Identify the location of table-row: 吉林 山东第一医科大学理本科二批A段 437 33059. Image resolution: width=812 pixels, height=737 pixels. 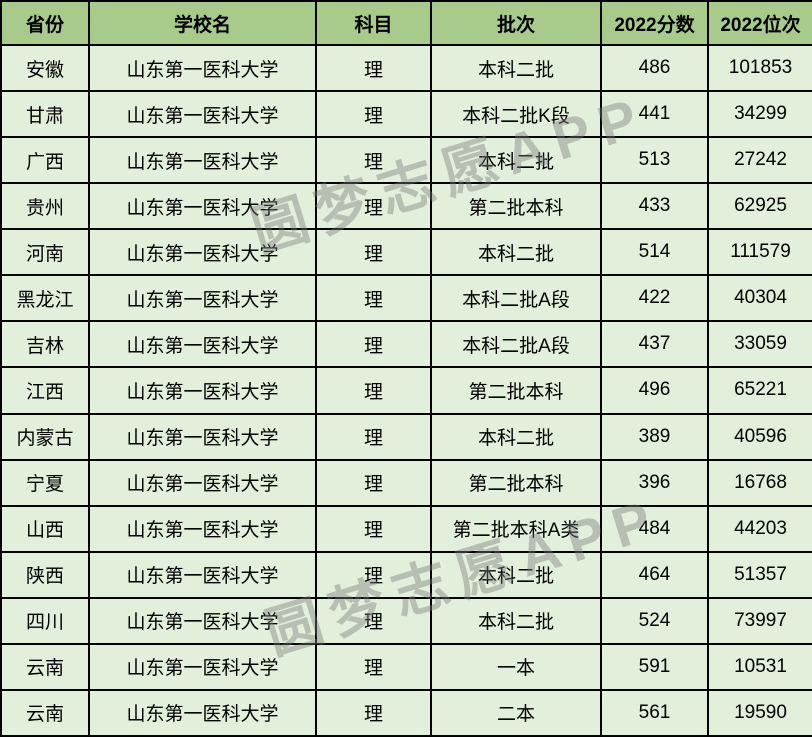
(406, 344).